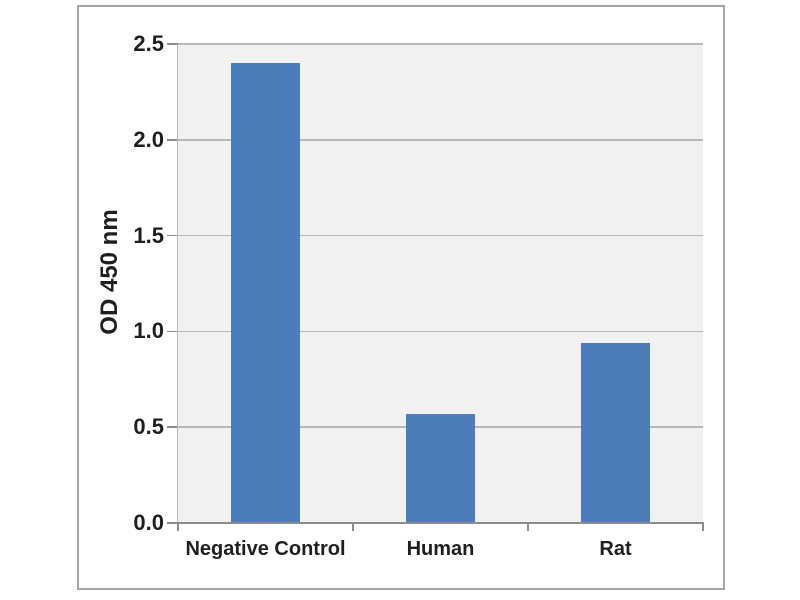  Describe the element at coordinates (109, 272) in the screenshot. I see `y-axis-title: OD 450 nm` at that location.